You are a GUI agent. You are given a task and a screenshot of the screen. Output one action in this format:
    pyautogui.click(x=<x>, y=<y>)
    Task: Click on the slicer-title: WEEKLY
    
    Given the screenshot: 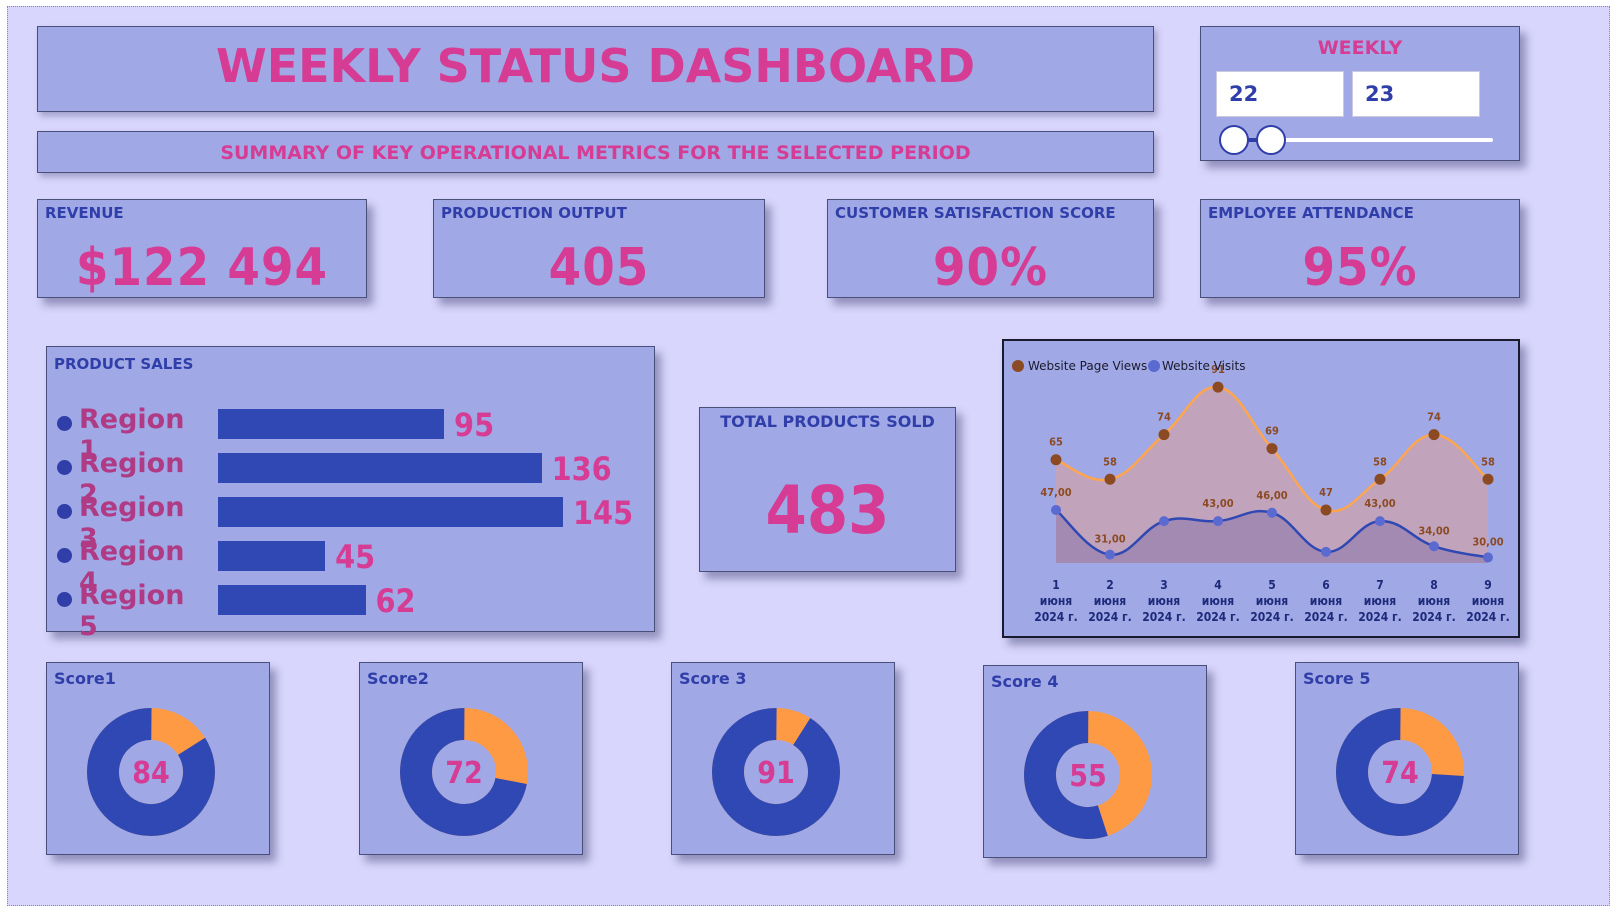 What is the action you would take?
    pyautogui.click(x=1360, y=48)
    